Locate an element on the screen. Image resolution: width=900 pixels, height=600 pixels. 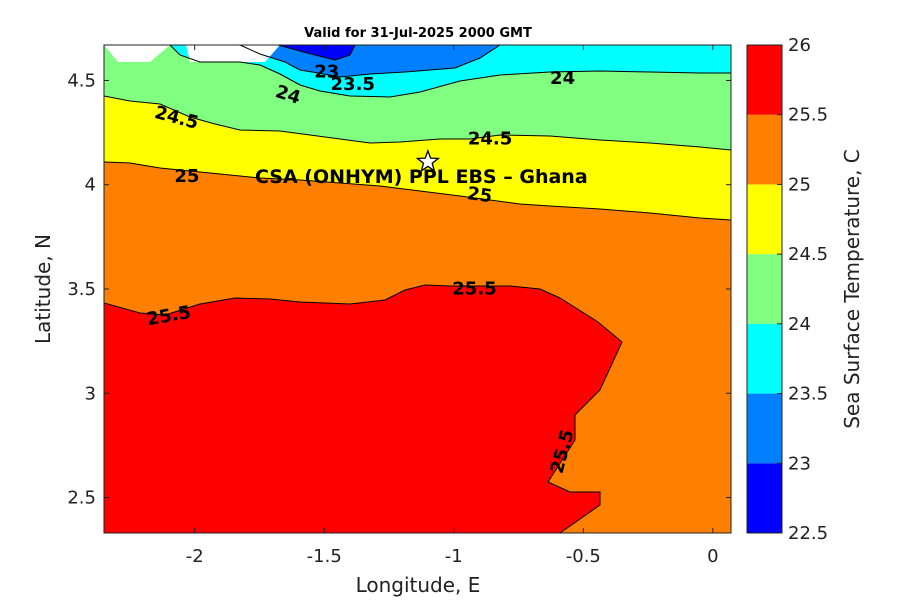
y-tick-label: 4 is located at coordinates (90, 185).